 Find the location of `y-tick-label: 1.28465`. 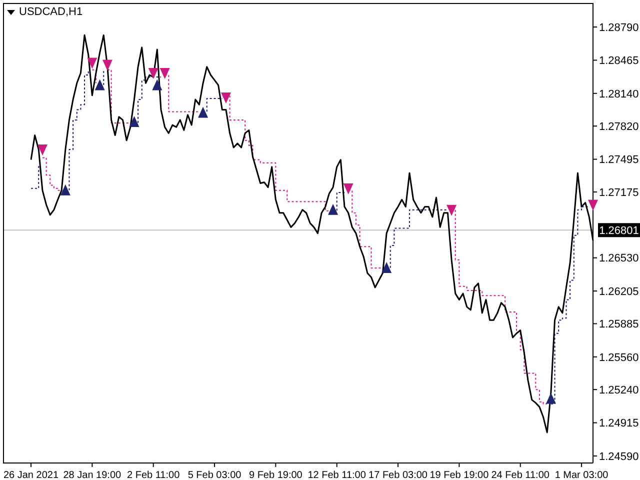

y-tick-label: 1.28465 is located at coordinates (619, 61).